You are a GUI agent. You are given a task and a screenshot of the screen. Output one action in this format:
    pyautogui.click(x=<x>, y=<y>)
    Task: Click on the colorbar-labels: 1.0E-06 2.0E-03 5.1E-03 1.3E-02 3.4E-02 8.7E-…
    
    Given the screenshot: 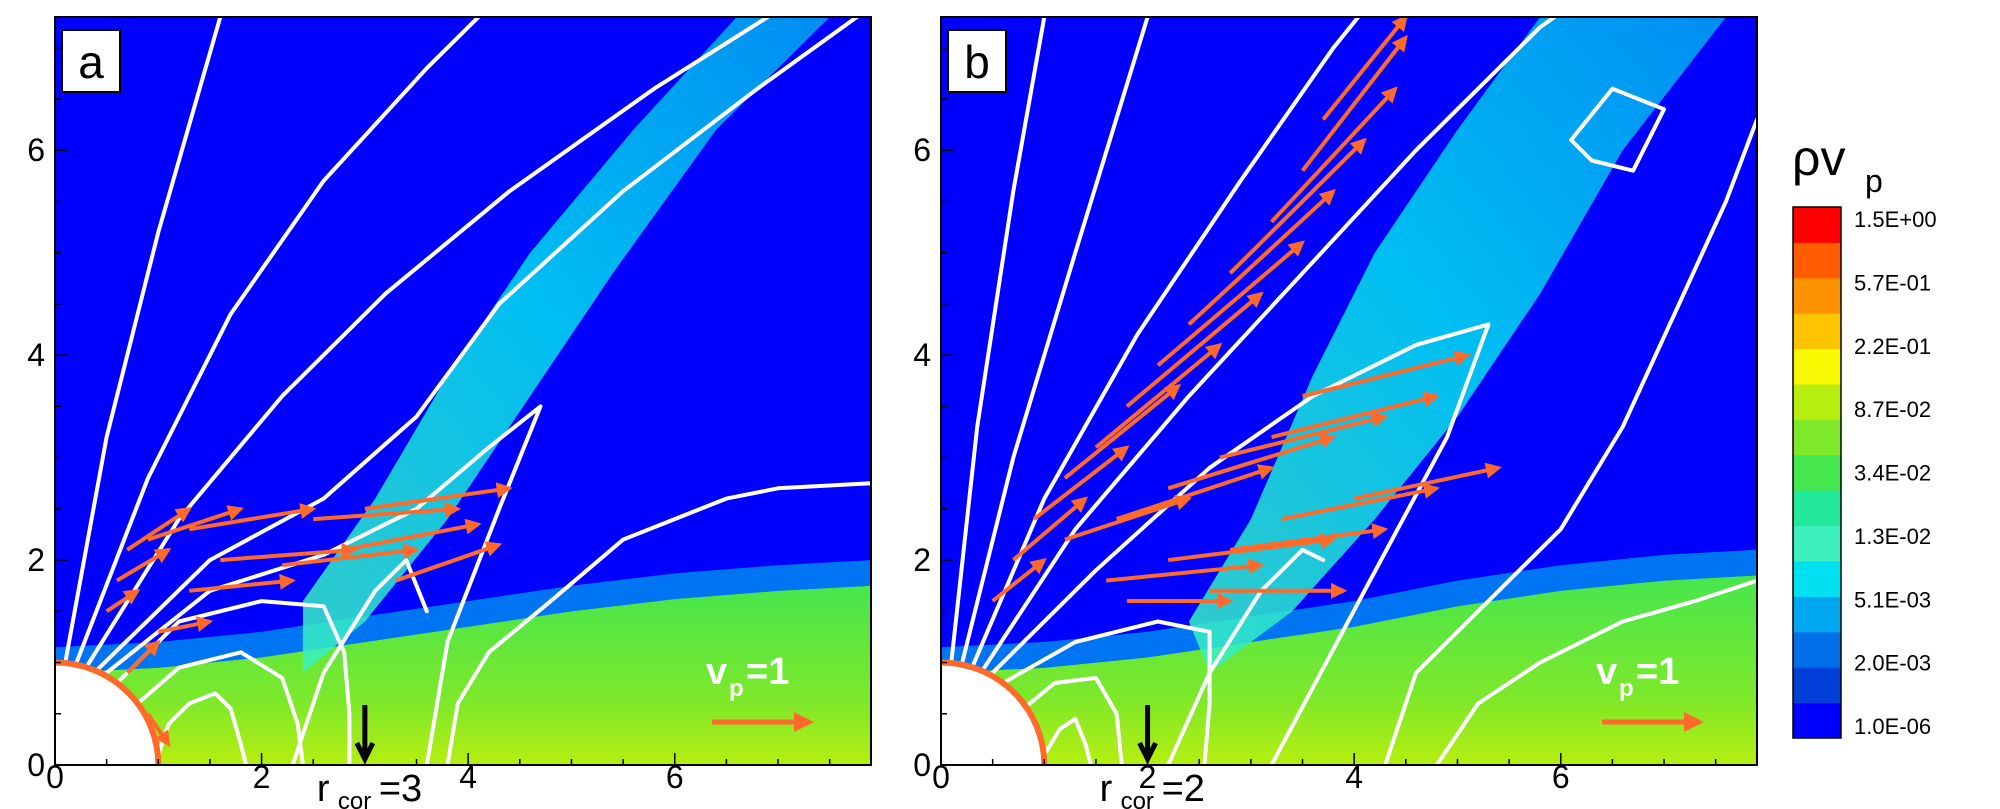 What is the action you would take?
    pyautogui.click(x=1895, y=473)
    